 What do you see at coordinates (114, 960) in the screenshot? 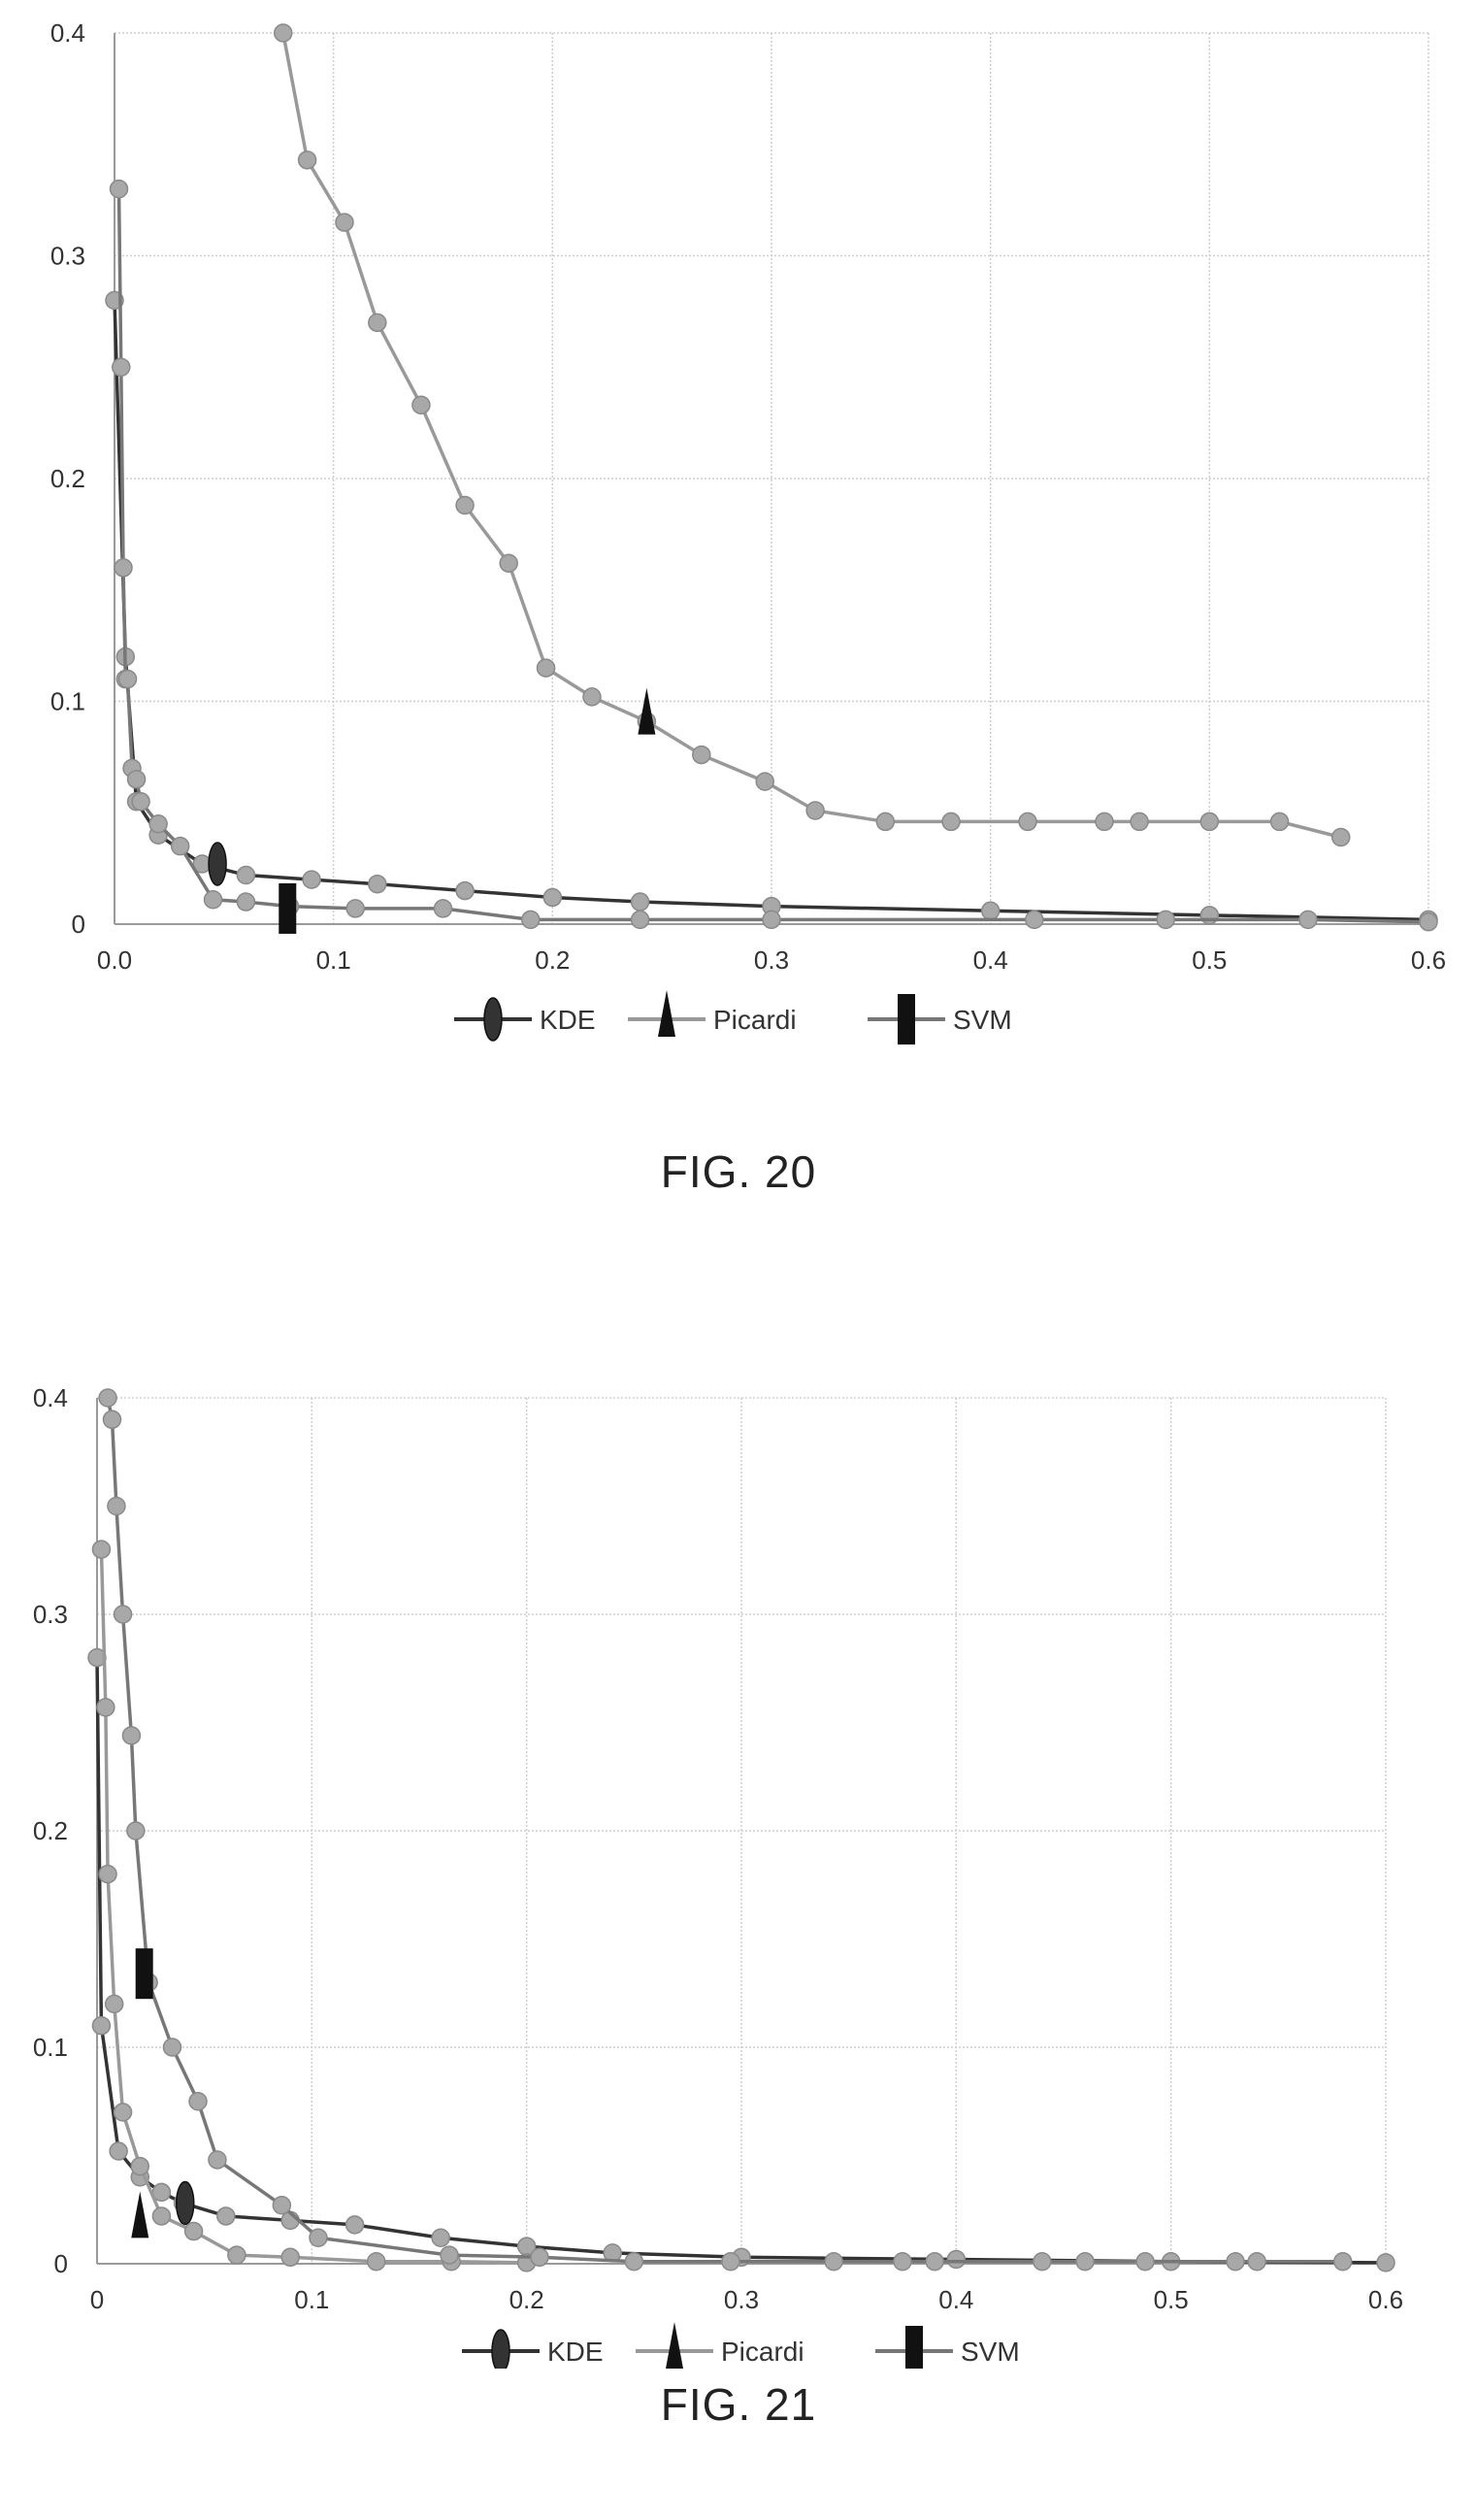
I see `x-tick-label: 0.0` at bounding box center [114, 960].